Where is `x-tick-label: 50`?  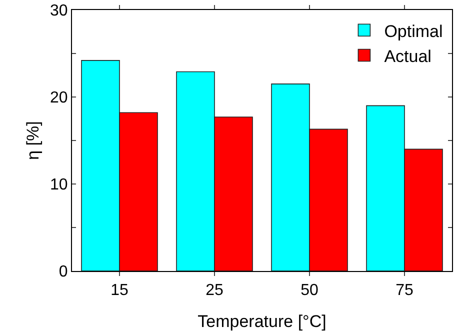
x-tick-label: 50 is located at coordinates (309, 291).